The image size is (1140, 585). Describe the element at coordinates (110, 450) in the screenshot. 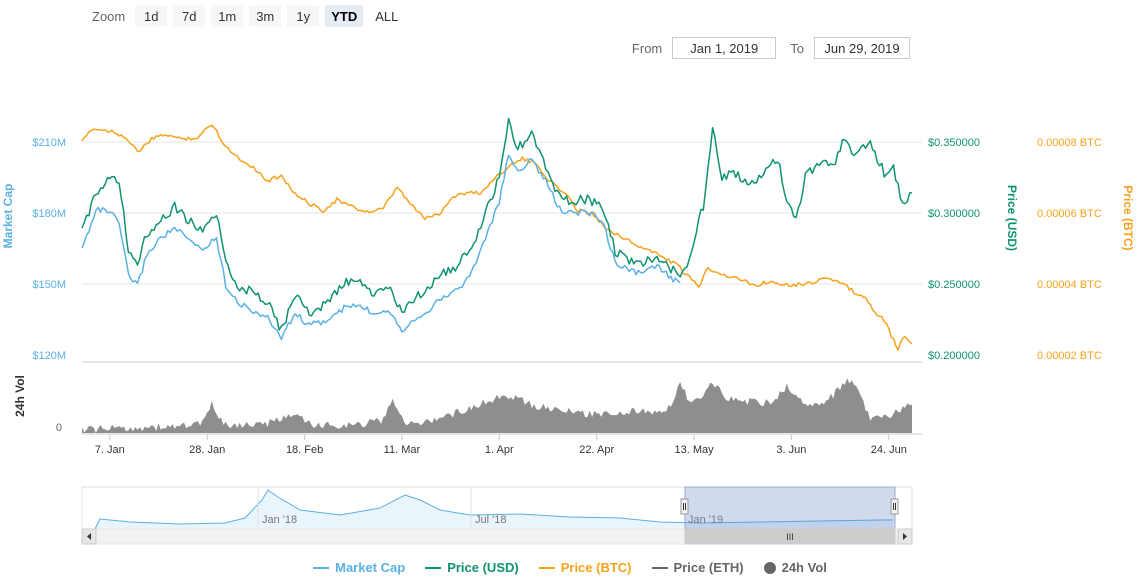

I see `x-axis-tick-label: 7. Jan` at that location.